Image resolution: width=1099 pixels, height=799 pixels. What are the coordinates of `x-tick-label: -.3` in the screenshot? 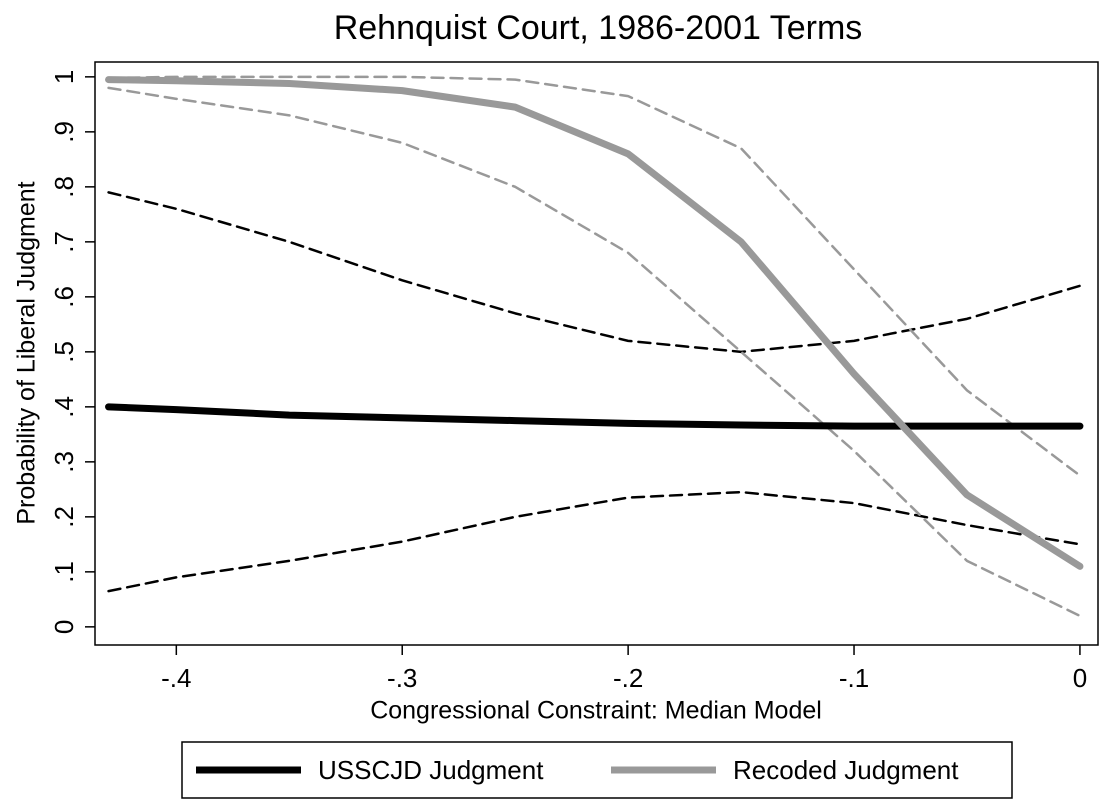 It's located at (402, 678).